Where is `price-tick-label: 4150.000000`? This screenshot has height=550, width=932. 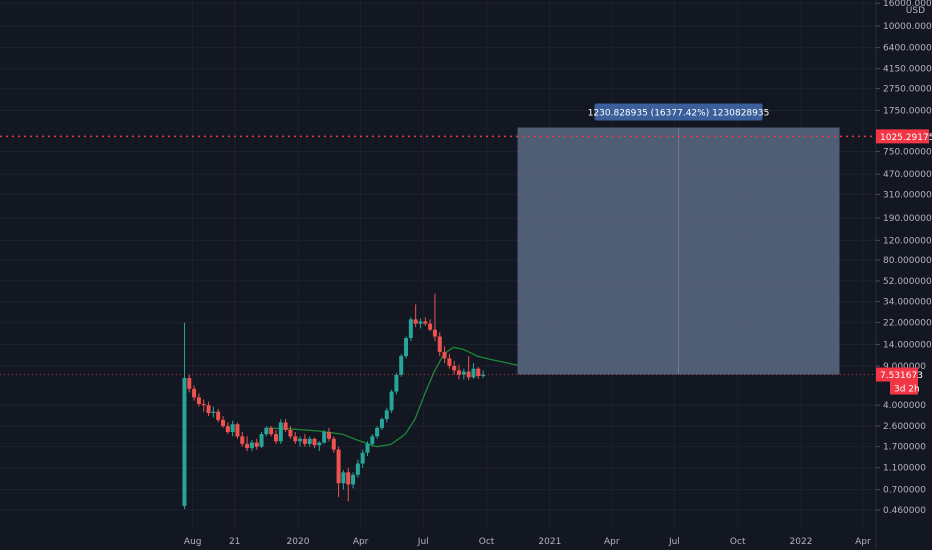
price-tick-label: 4150.000000 is located at coordinates (907, 70).